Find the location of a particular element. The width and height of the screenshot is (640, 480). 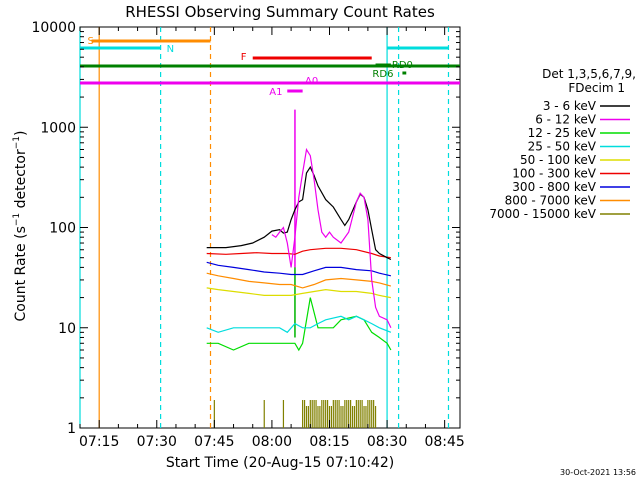

y-tick-label-4: 10000 is located at coordinates (53, 28).